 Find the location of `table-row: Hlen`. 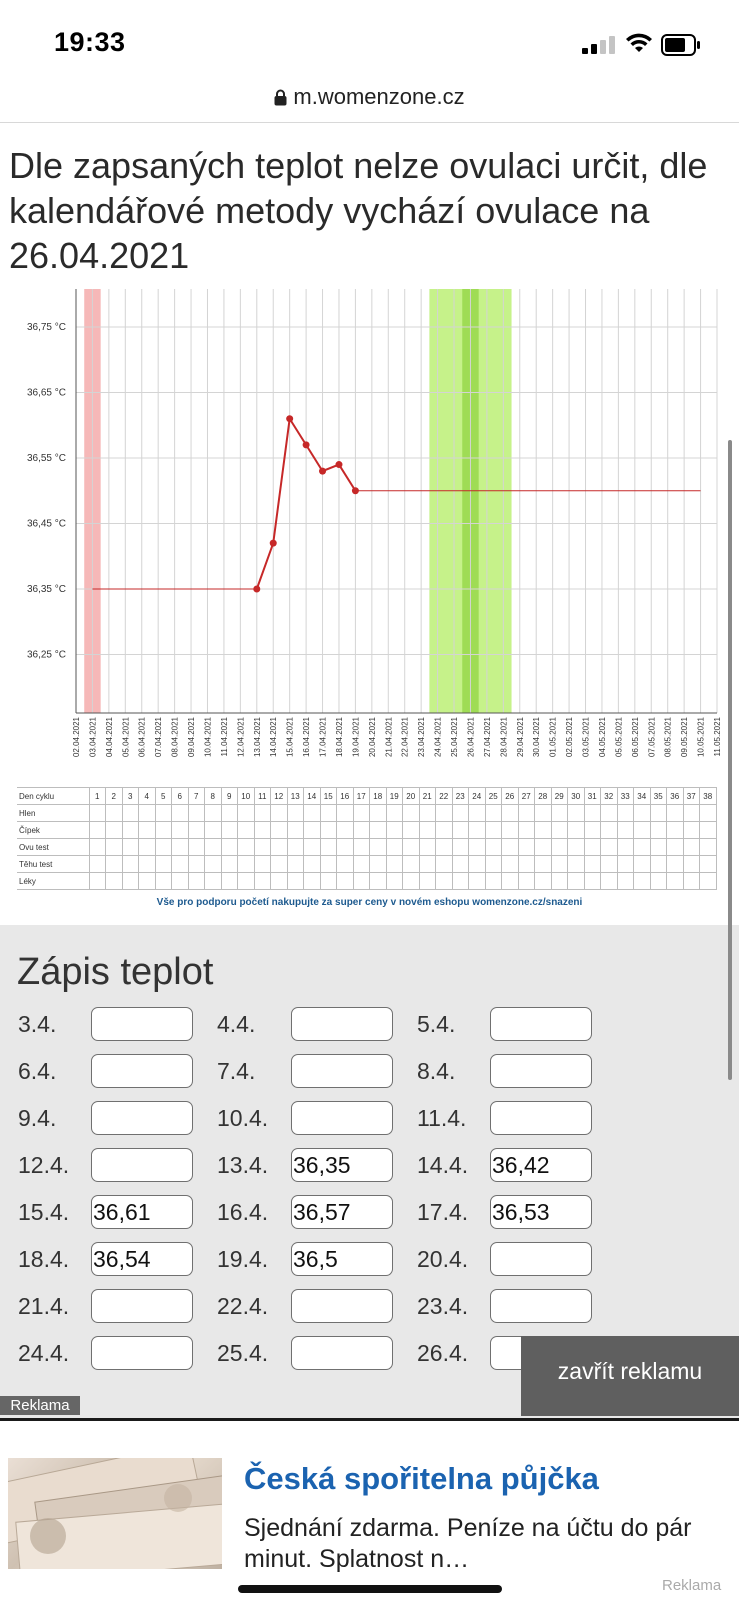

table-row: Hlen is located at coordinates (367, 813).